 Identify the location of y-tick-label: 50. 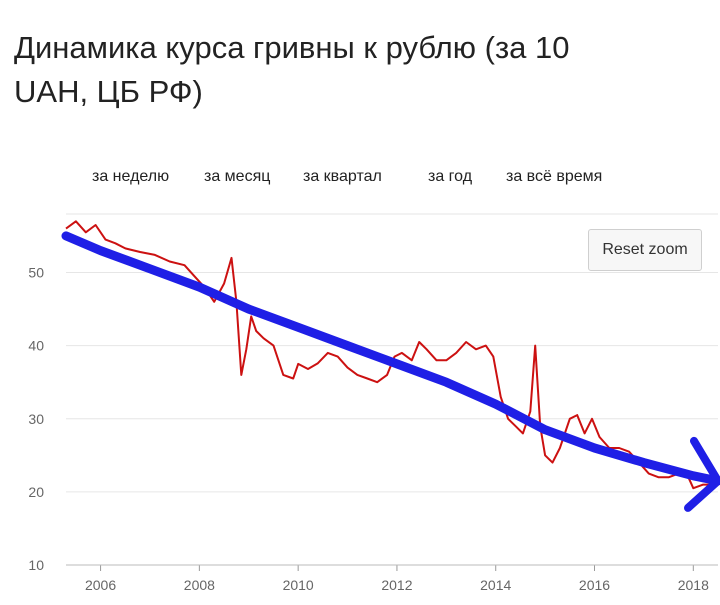
(36, 273).